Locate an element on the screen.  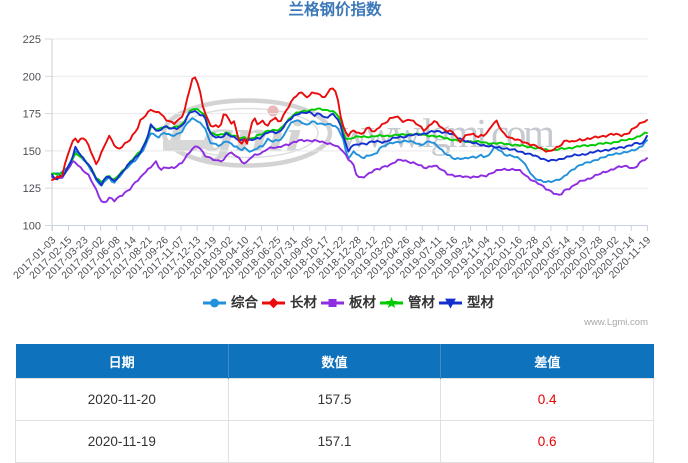
svg-text: 型材 is located at coordinates (480, 302).